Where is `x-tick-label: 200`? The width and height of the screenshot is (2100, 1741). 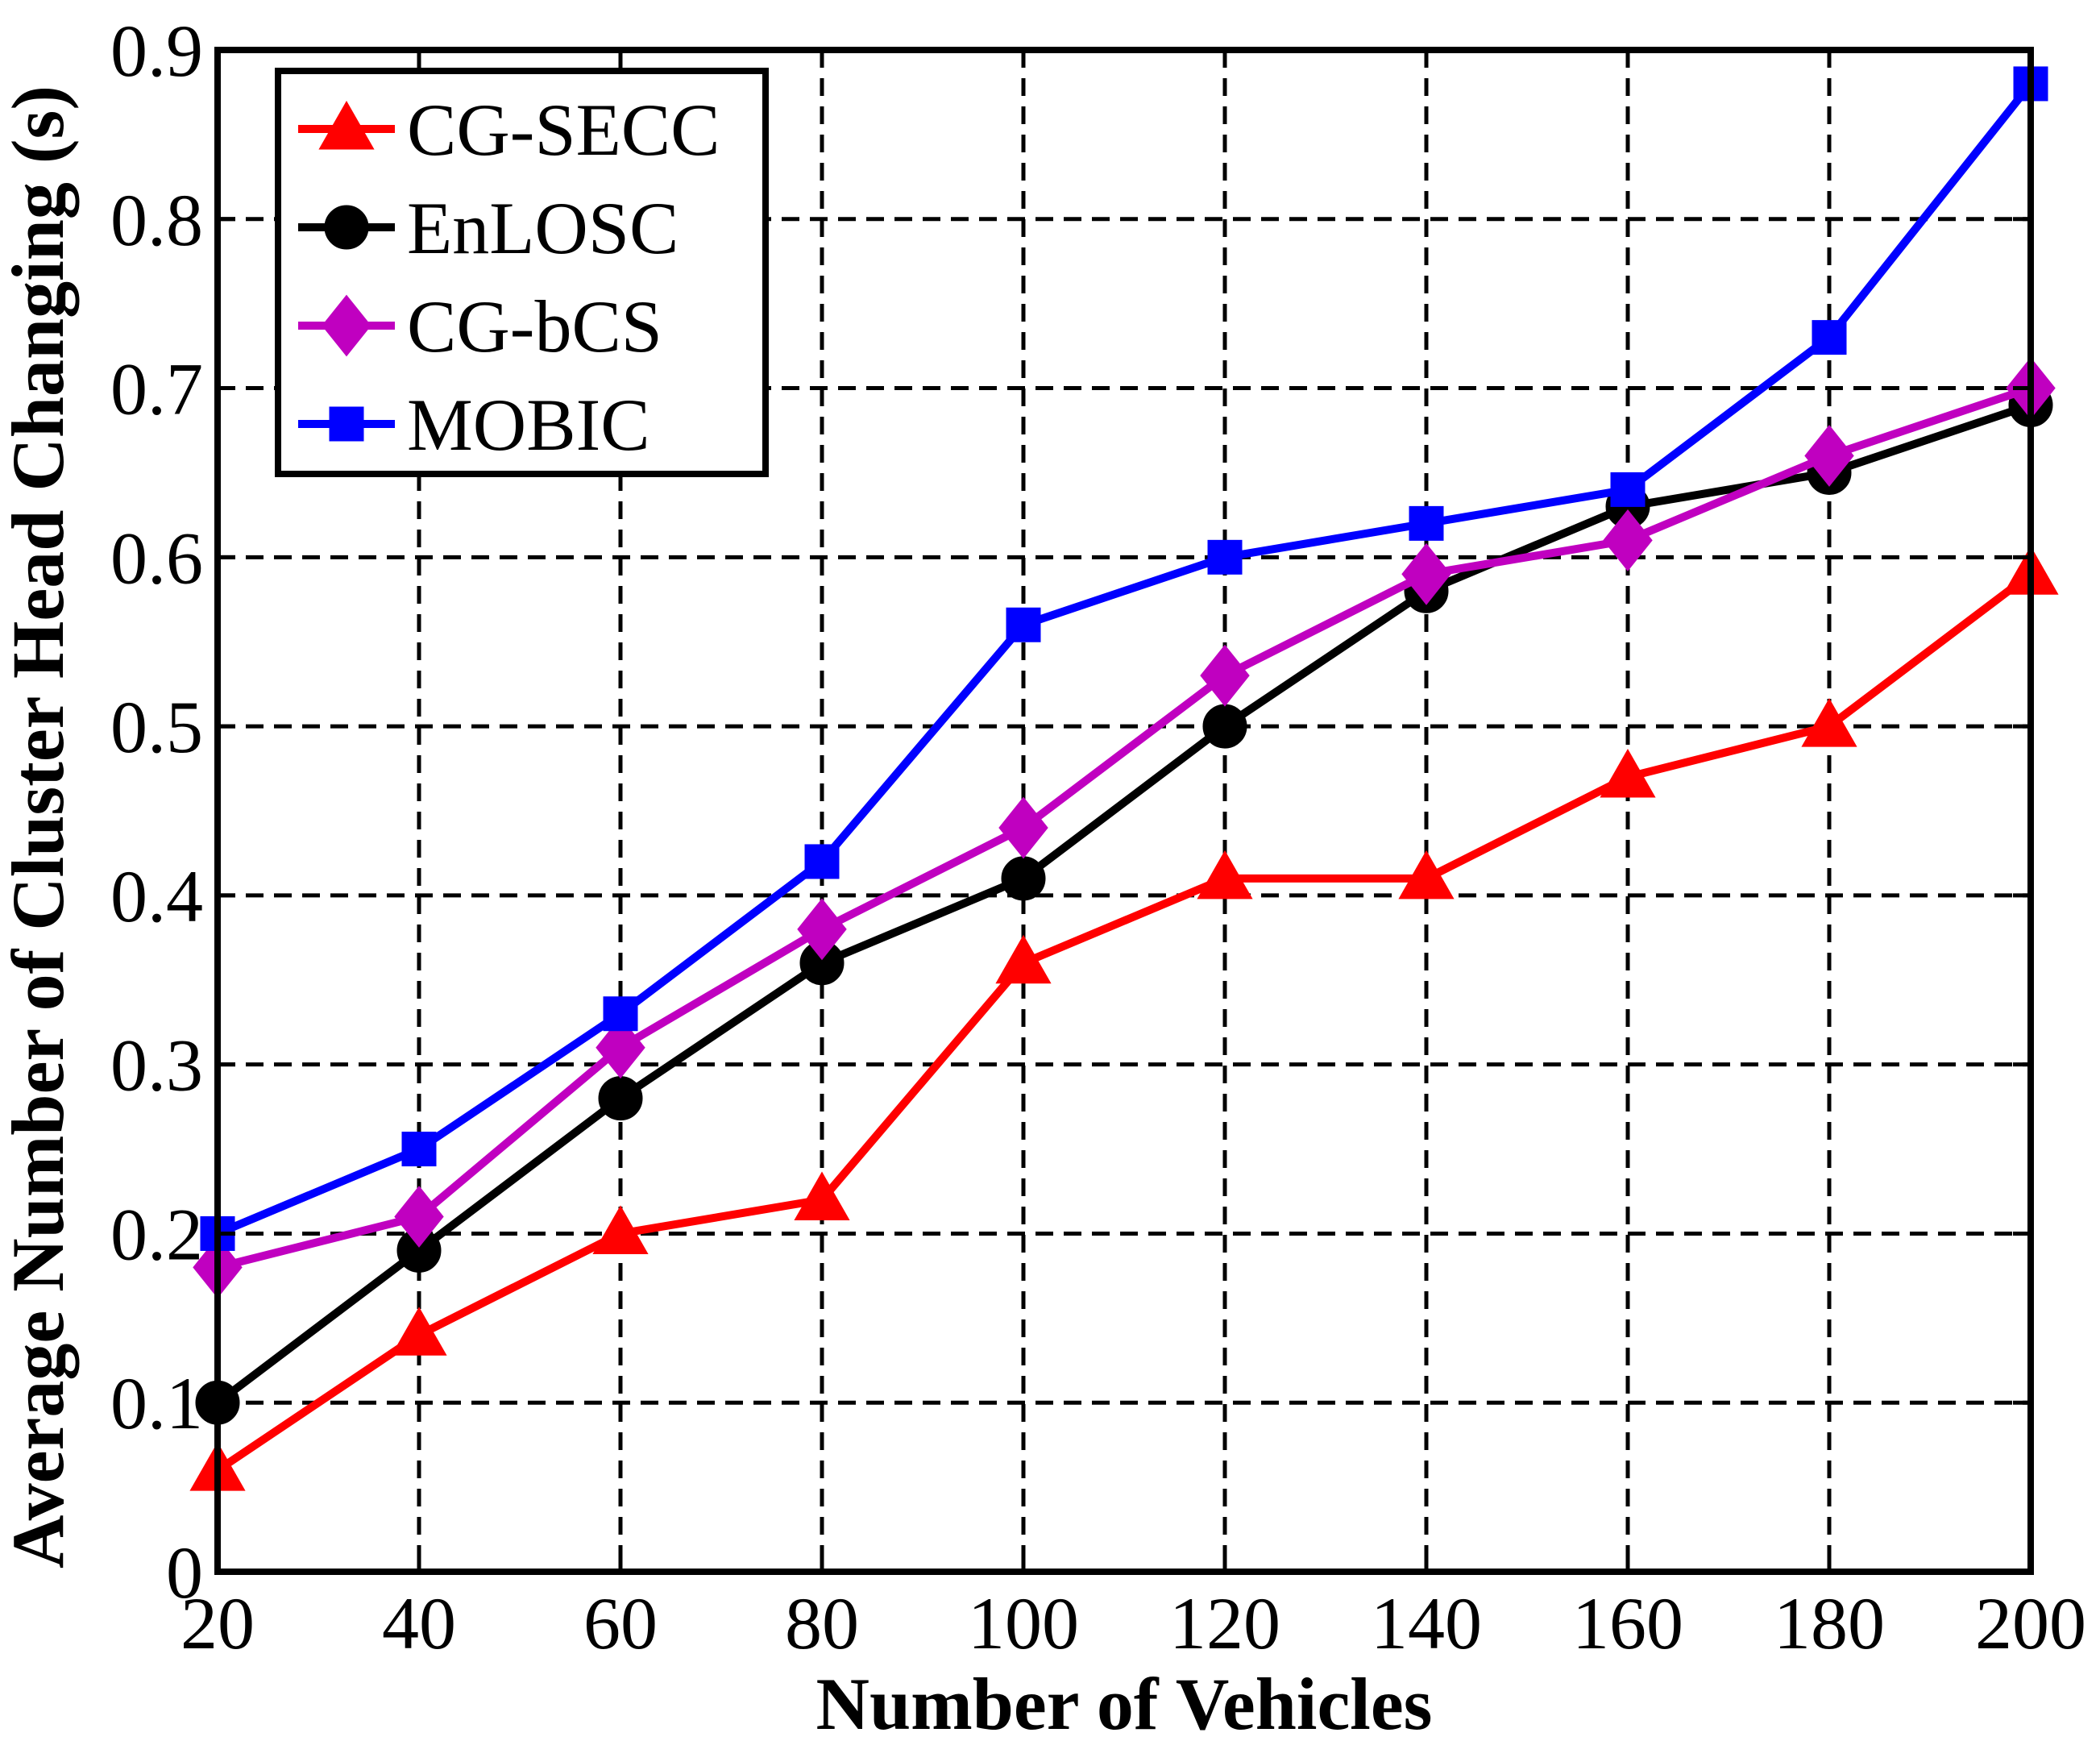 x-tick-label: 200 is located at coordinates (2030, 1623).